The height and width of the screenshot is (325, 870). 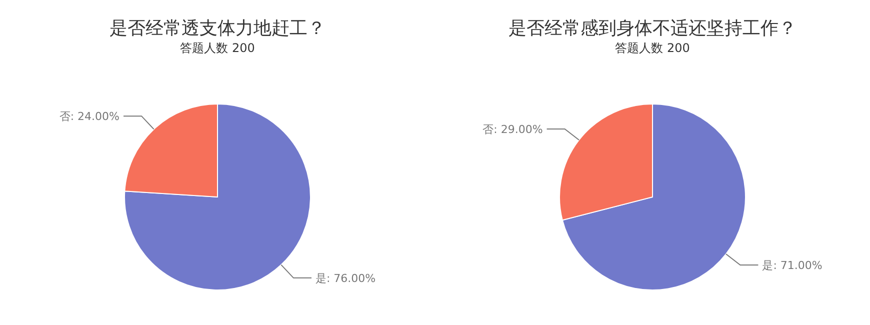 I want to click on chart-title: 是否经常感到身体不适还坚持工作？, so click(x=652, y=28).